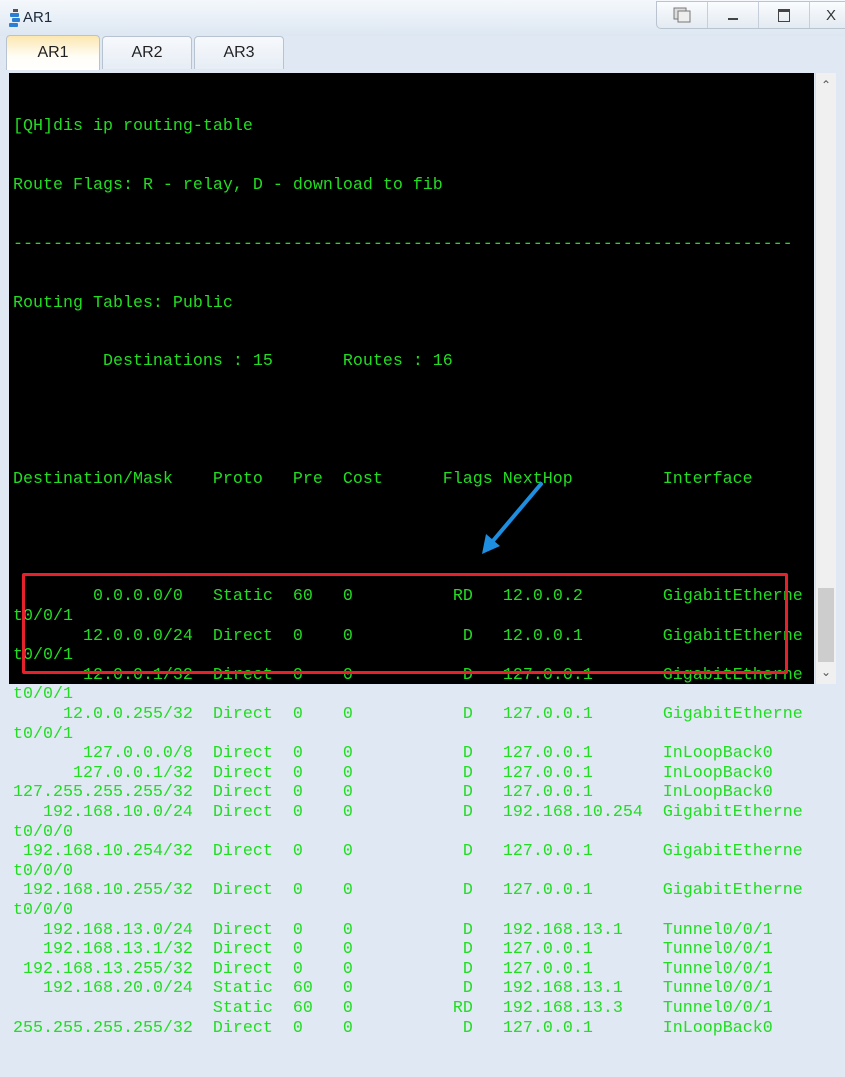 Image resolution: width=845 pixels, height=1077 pixels. What do you see at coordinates (682, 15) in the screenshot?
I see `restore-button` at bounding box center [682, 15].